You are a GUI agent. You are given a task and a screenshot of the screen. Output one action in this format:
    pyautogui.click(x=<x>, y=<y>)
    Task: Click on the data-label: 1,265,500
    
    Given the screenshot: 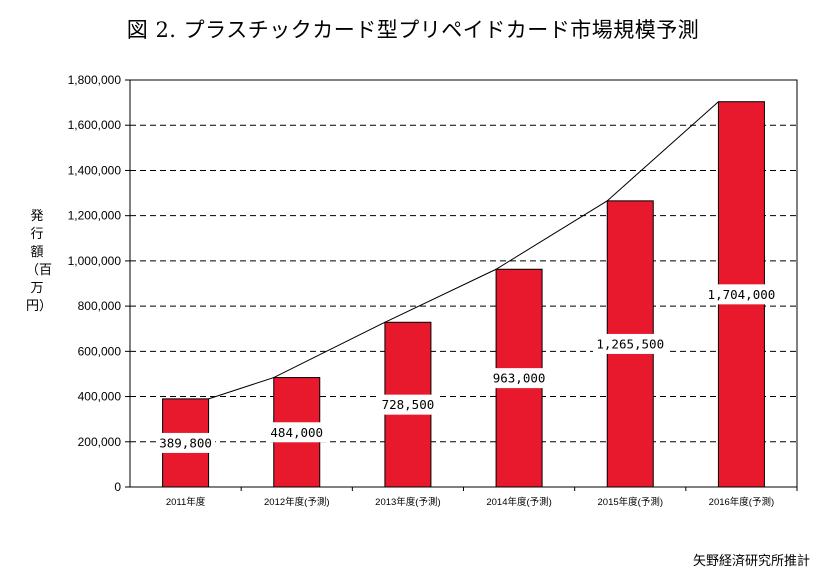 What is the action you would take?
    pyautogui.click(x=630, y=343)
    